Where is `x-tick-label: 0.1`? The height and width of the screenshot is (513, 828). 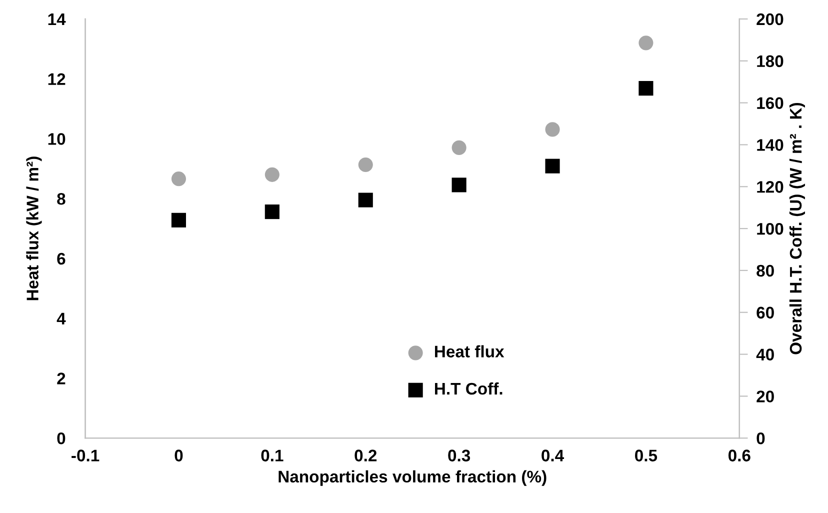
x-tick-label: 0.1 is located at coordinates (272, 456).